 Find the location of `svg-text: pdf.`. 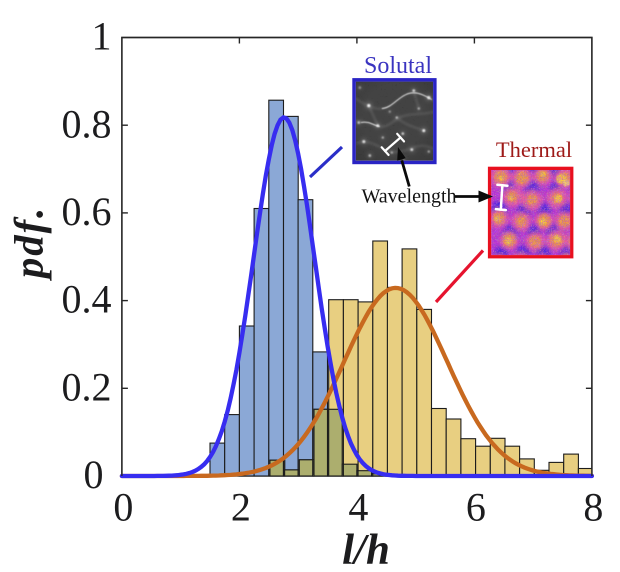

svg-text: pdf. is located at coordinates (29, 243).